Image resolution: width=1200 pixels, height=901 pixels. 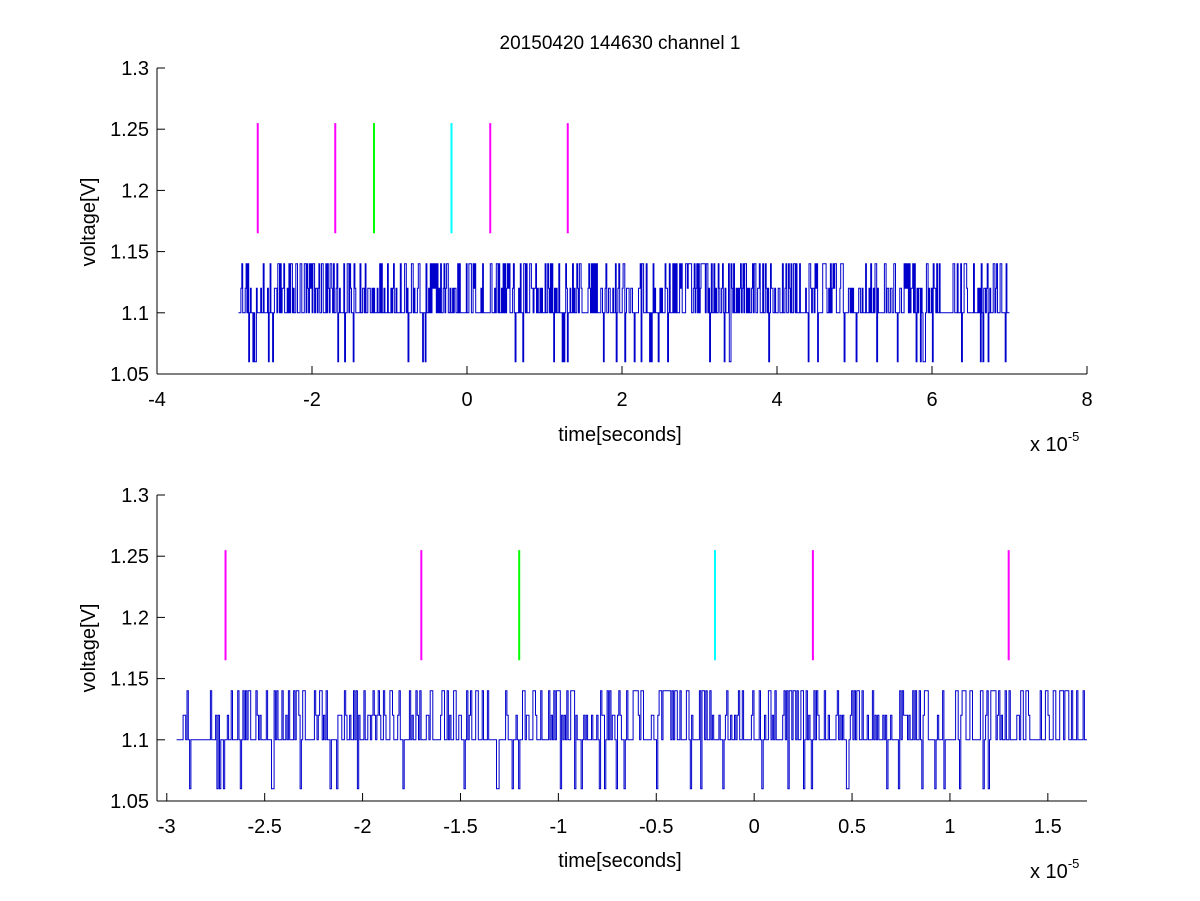 What do you see at coordinates (620, 43) in the screenshot?
I see `chart-title: 20150420 144630 channel 1` at bounding box center [620, 43].